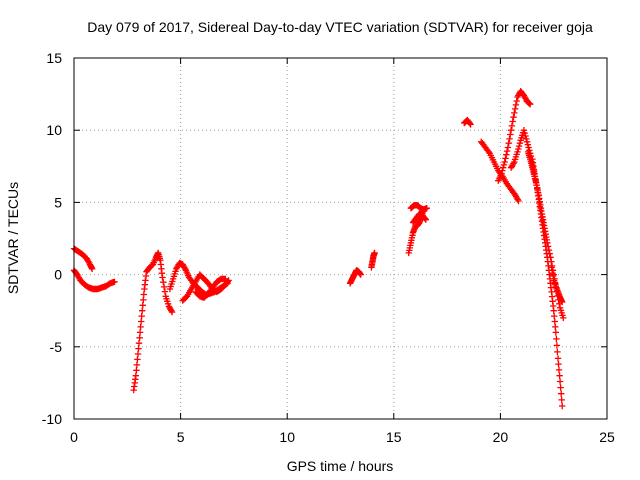  I want to click on y-axis-label: SDTVAR / TECUs, so click(13, 238).